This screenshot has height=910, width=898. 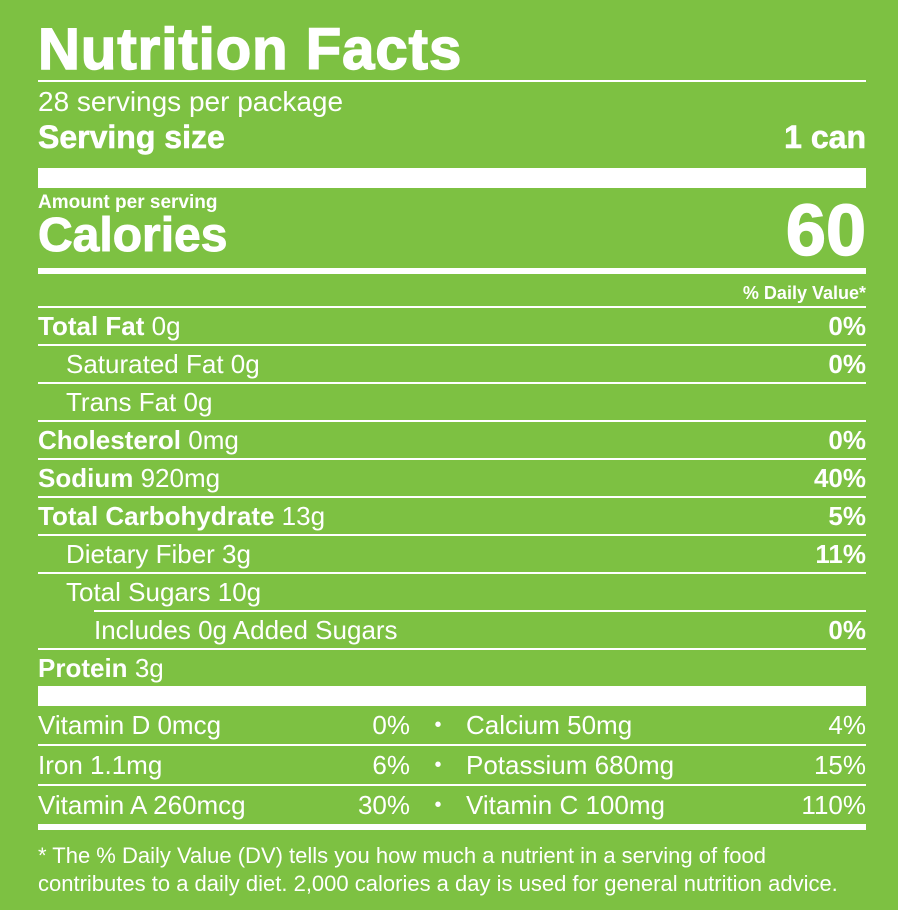 I want to click on nutrient-amount: 13g, so click(x=303, y=515).